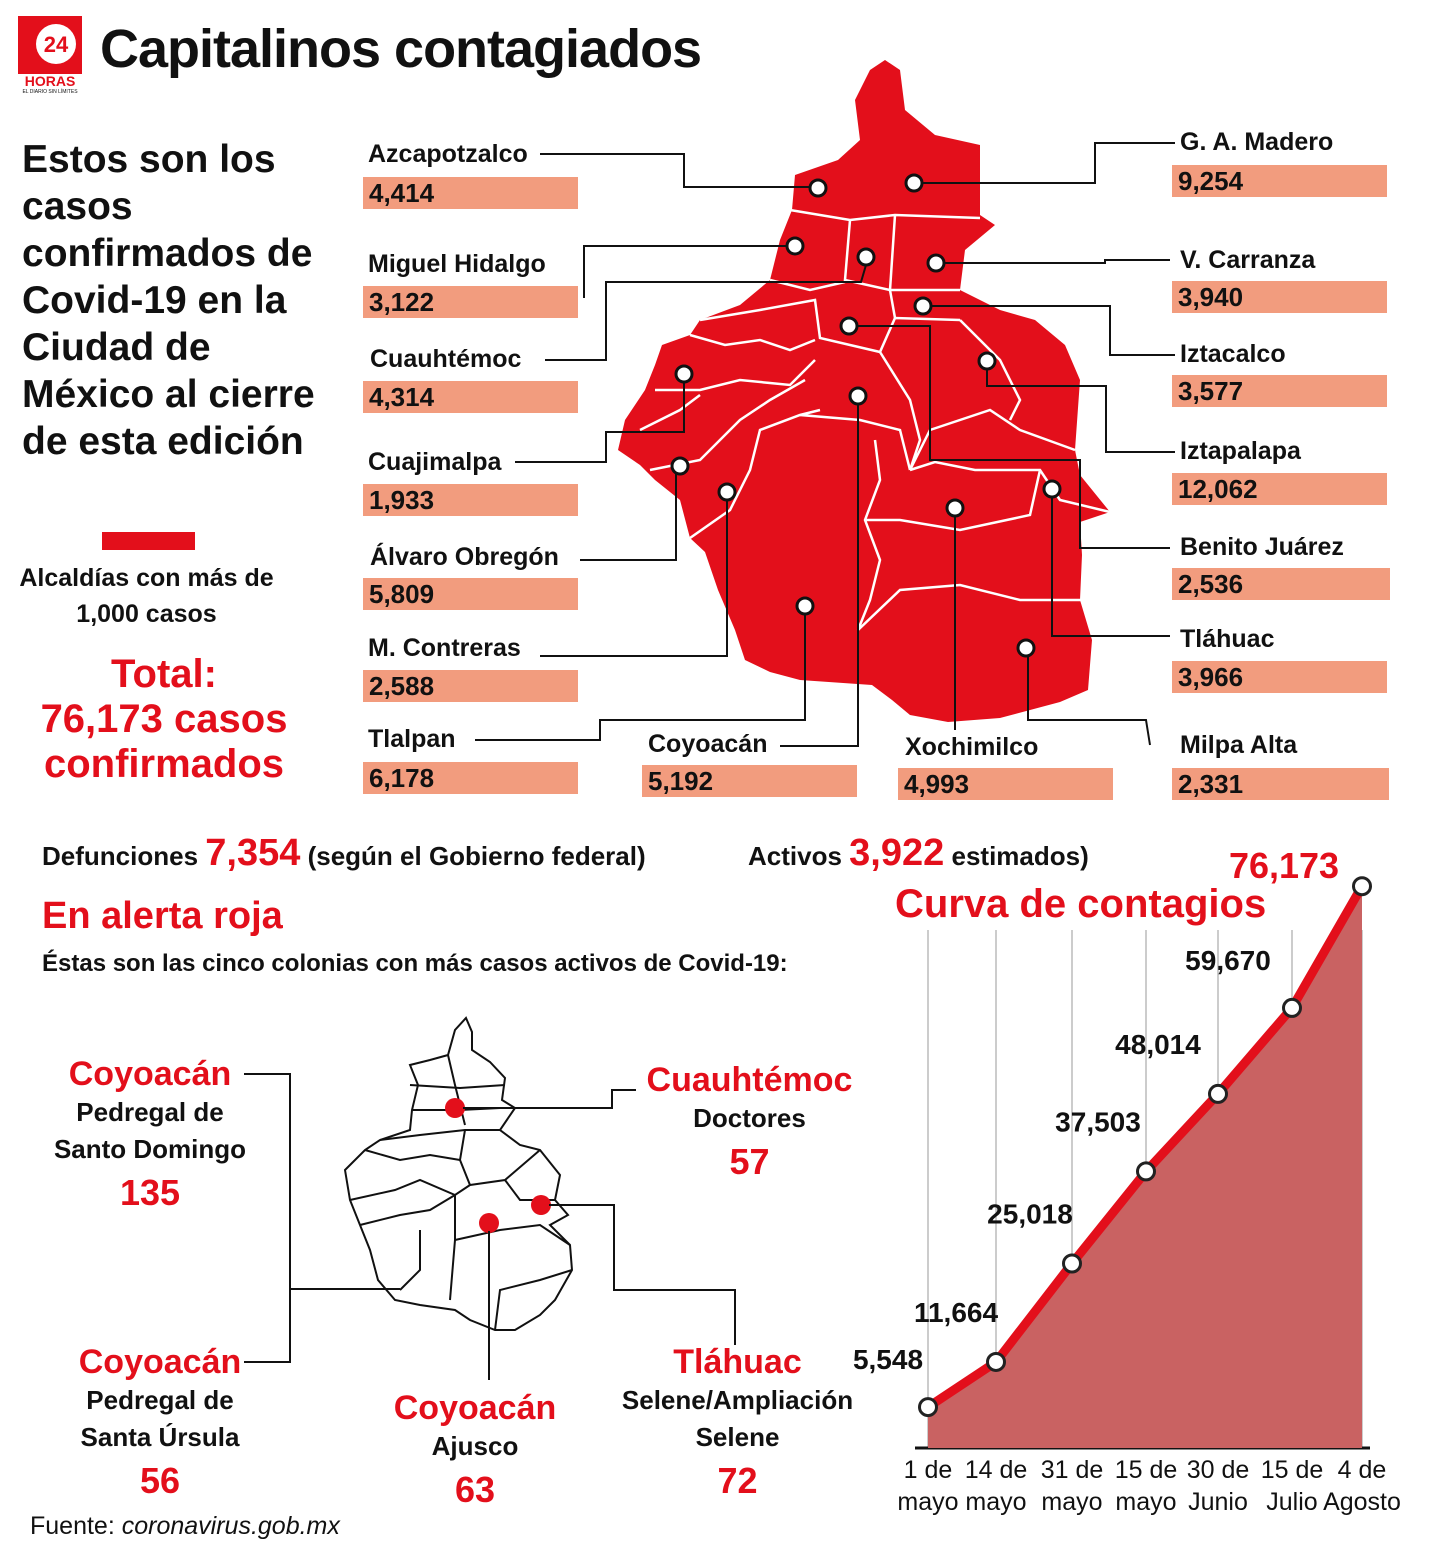 The width and height of the screenshot is (1430, 1560). Describe the element at coordinates (1158, 1044) in the screenshot. I see `chart-data-label: 48,014` at that location.